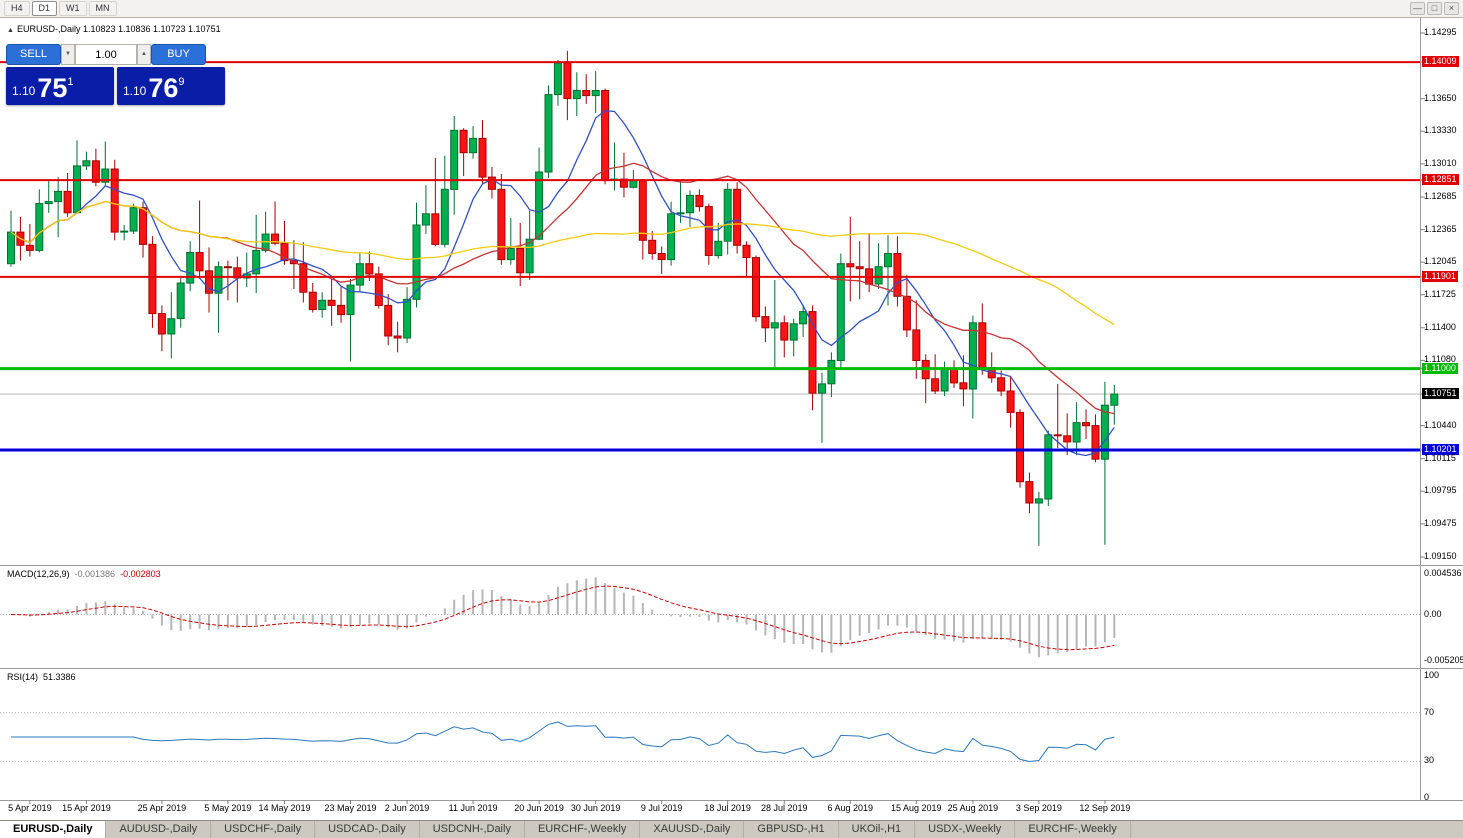 The height and width of the screenshot is (838, 1463). I want to click on date-axis-label: 15 Apr 2019, so click(86, 808).